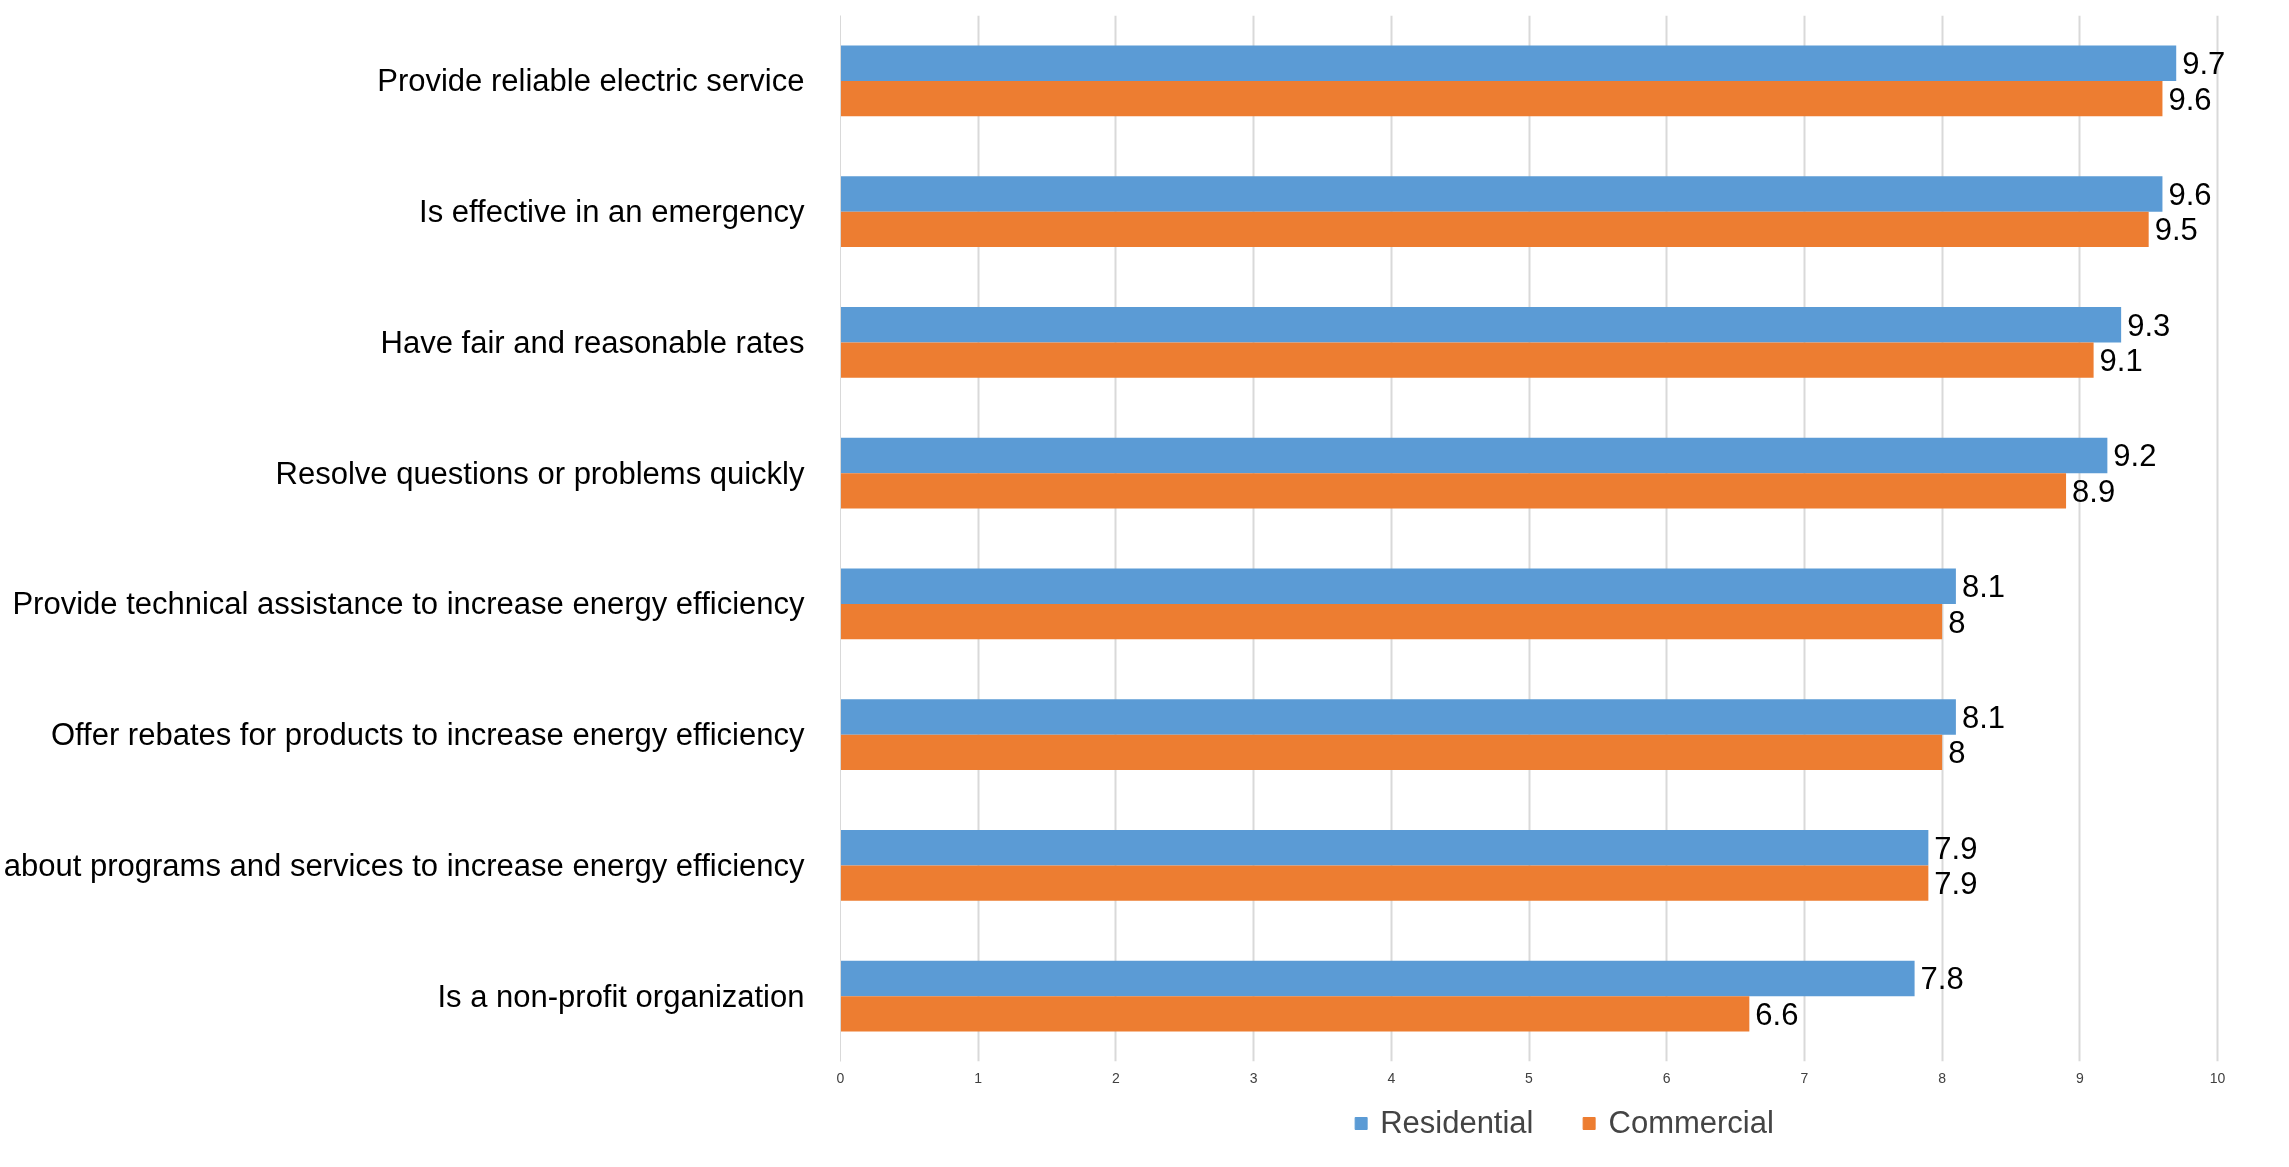  Describe the element at coordinates (1391, 1077) in the screenshot. I see `x-tick-label: 4` at that location.